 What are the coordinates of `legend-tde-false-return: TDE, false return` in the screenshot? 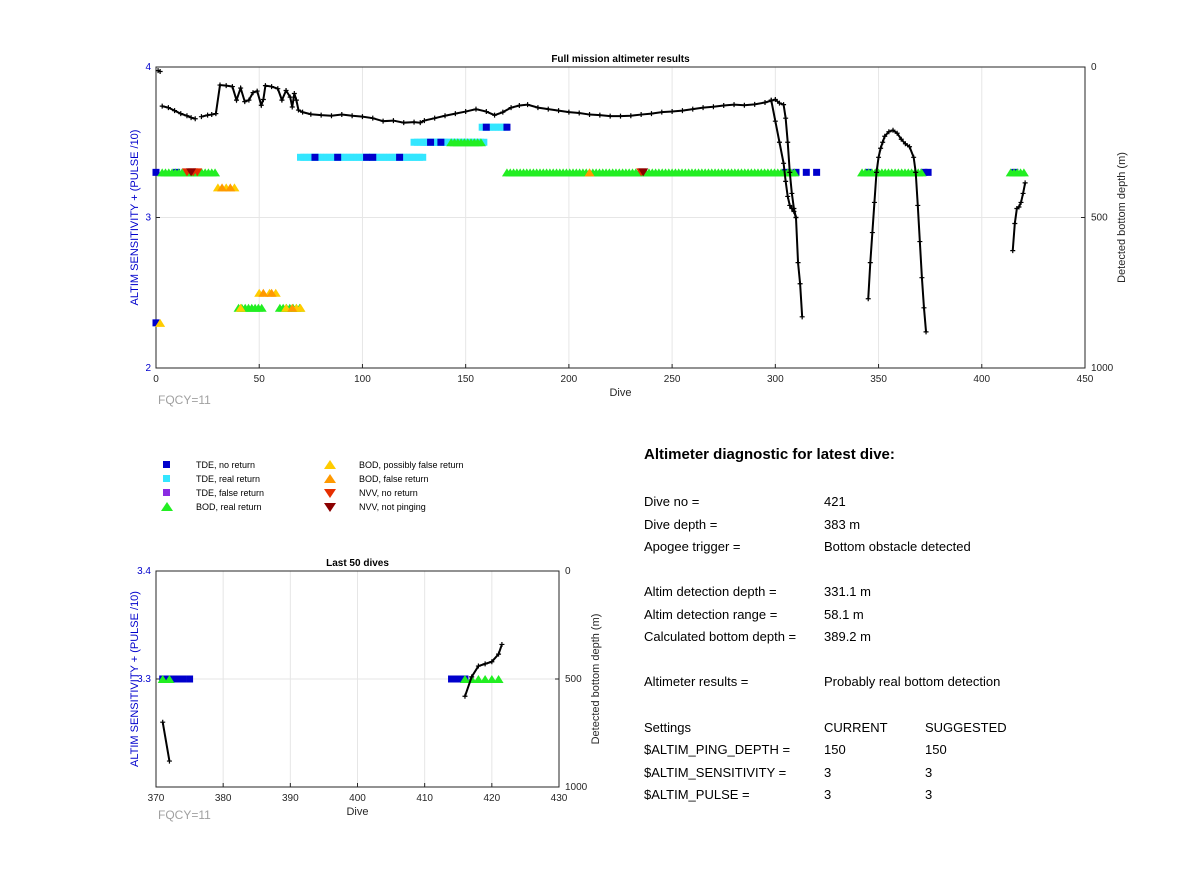 It's located at (212, 492).